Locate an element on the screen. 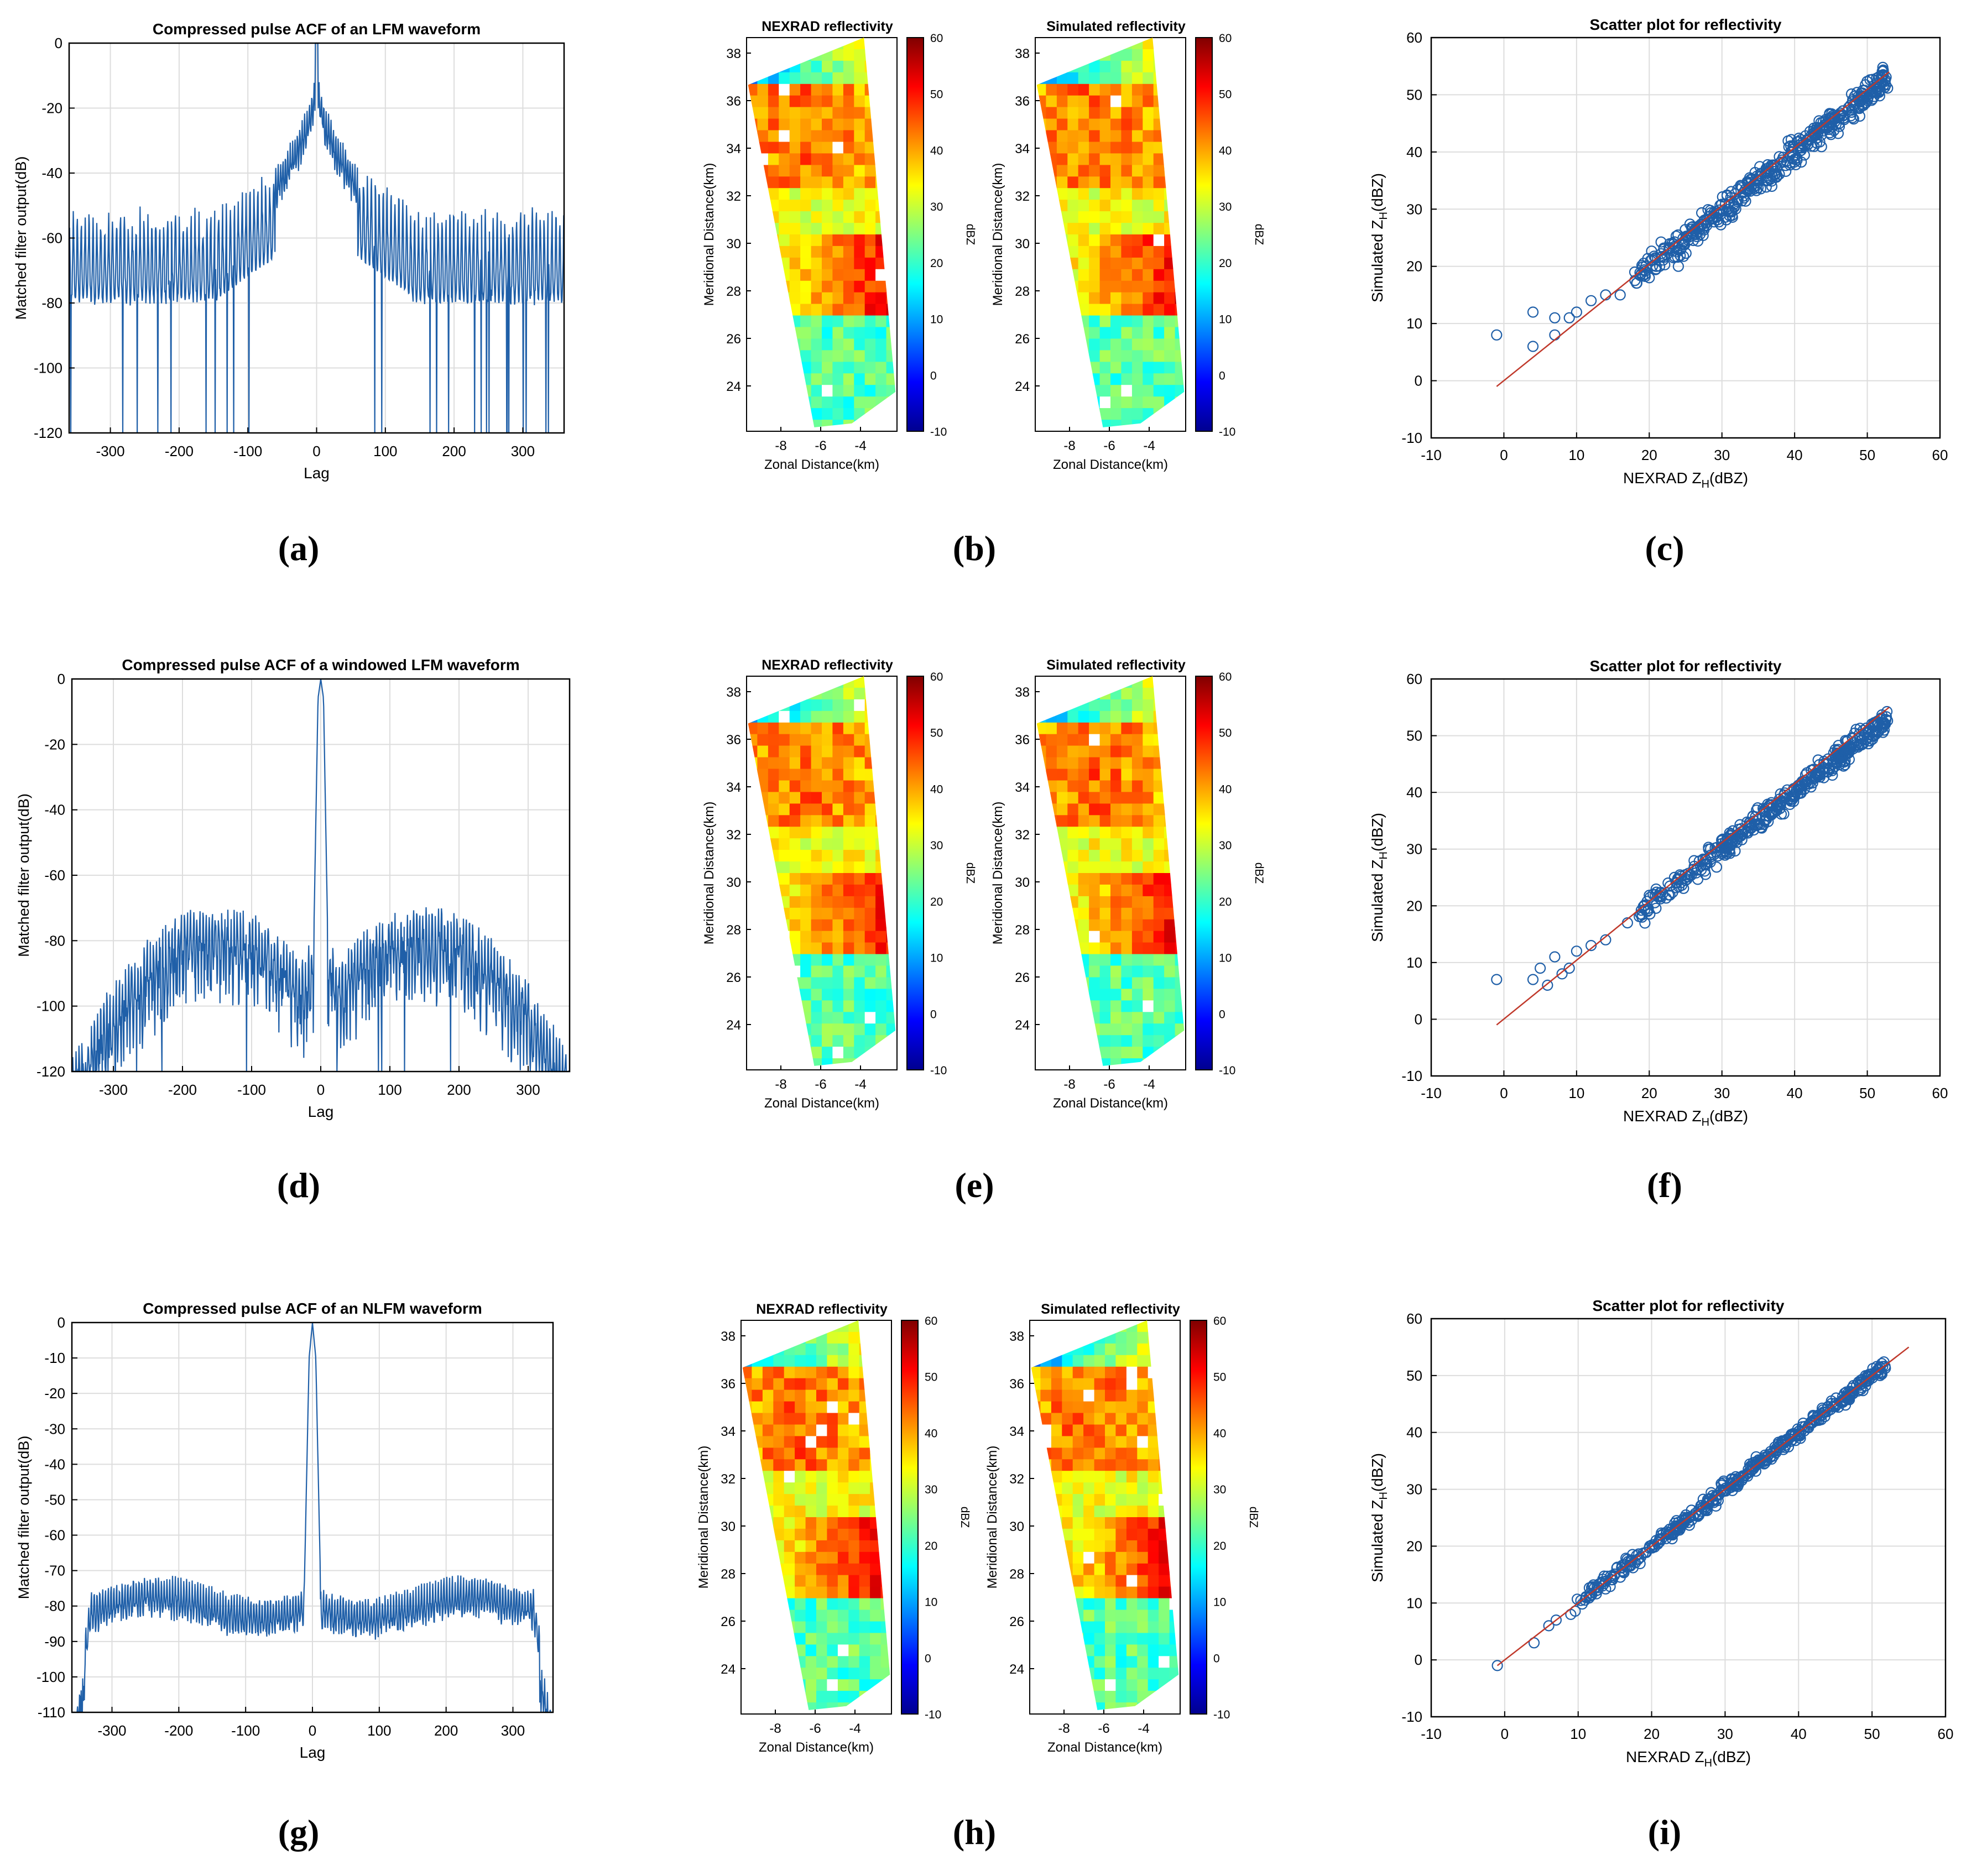 The image size is (1961, 1876). x-tick-label: 60 is located at coordinates (1946, 1734).